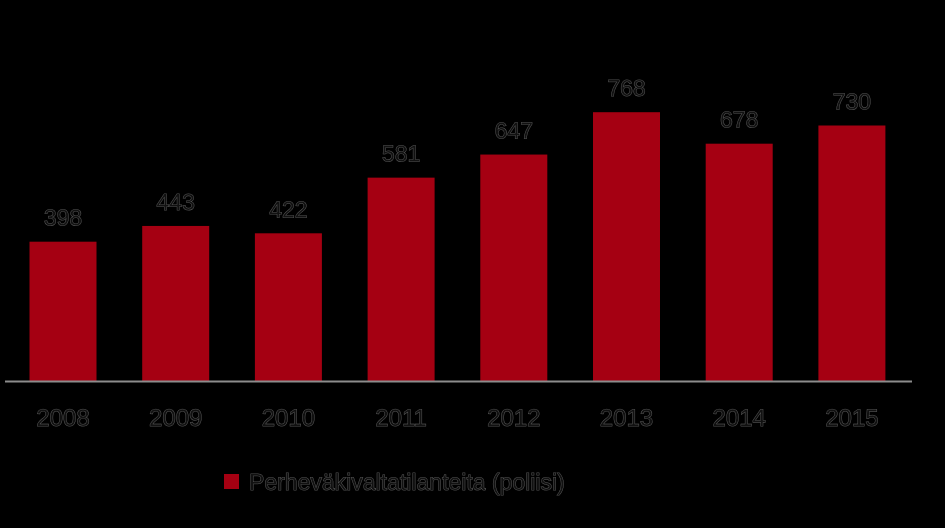  What do you see at coordinates (514, 267) in the screenshot?
I see `bar-2012` at bounding box center [514, 267].